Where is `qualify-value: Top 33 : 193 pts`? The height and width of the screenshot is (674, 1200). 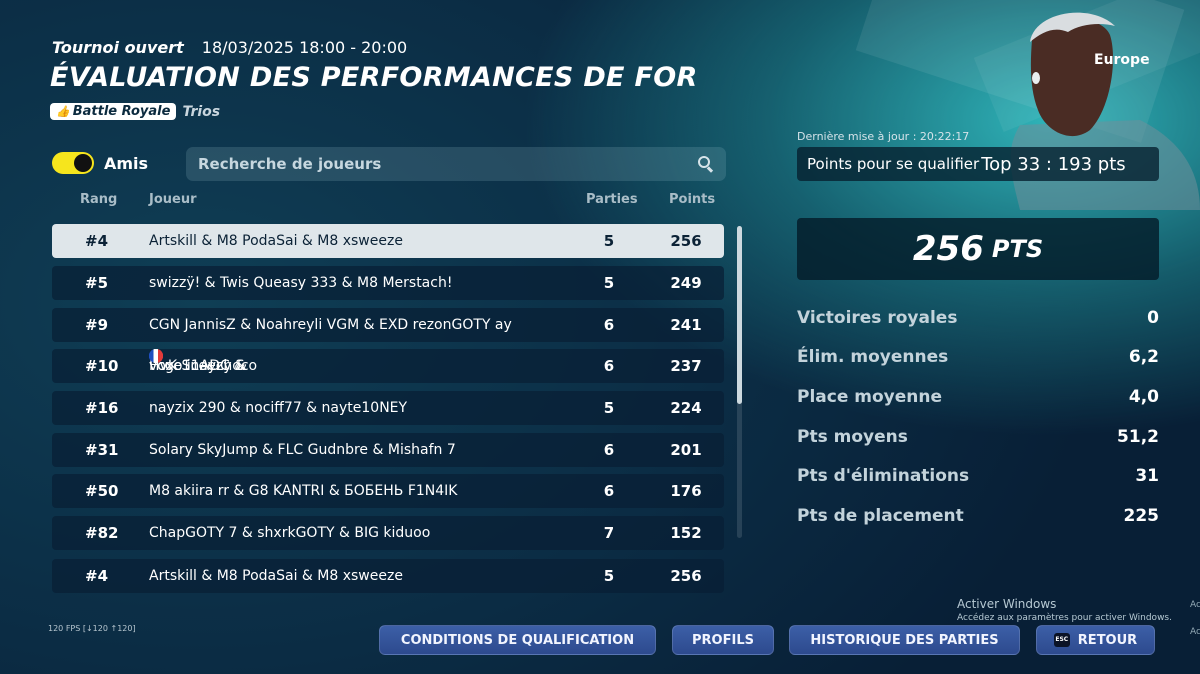 qualify-value: Top 33 : 193 pts is located at coordinates (1053, 164).